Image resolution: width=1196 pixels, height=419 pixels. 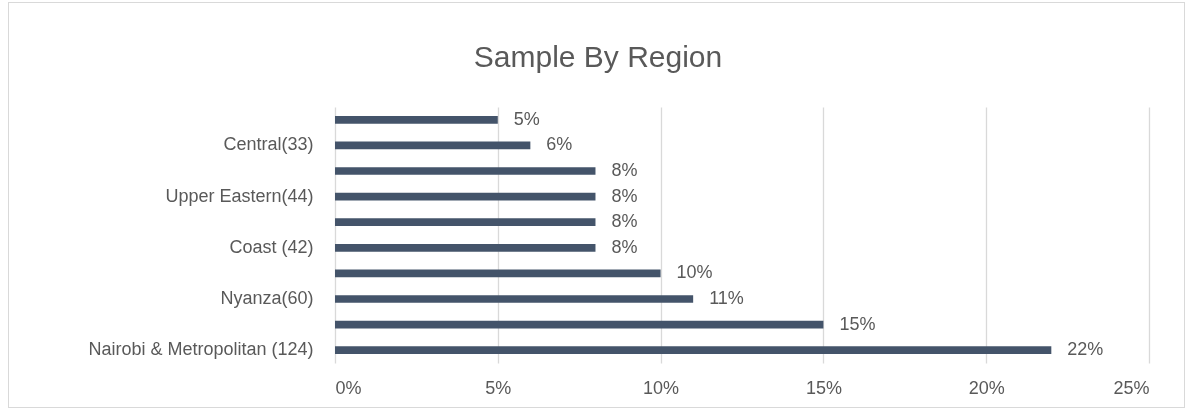 I want to click on data-label: 22%, so click(x=1085, y=349).